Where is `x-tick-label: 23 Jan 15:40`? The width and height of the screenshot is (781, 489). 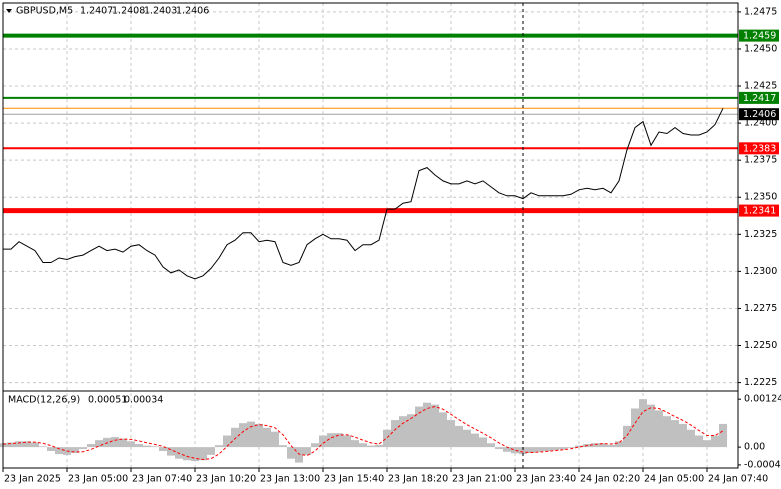
x-tick-label: 23 Jan 15:40 is located at coordinates (354, 479).